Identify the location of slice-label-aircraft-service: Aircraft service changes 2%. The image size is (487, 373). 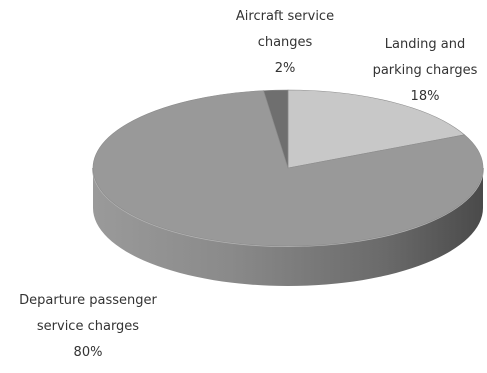
(285, 43).